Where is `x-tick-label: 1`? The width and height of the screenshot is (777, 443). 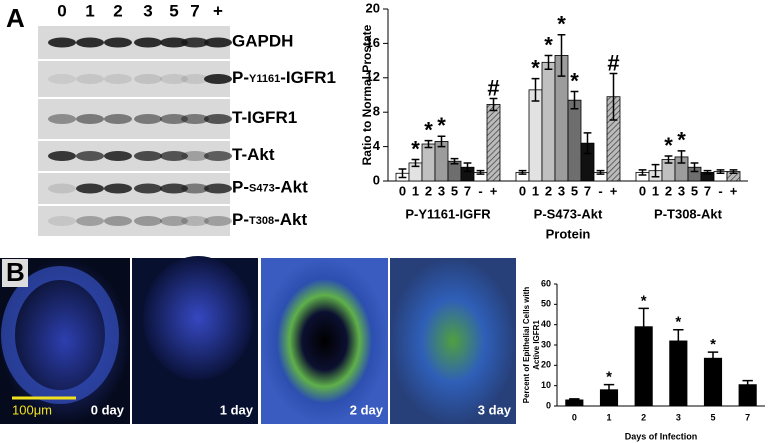
x-tick-label: 1 is located at coordinates (608, 417).